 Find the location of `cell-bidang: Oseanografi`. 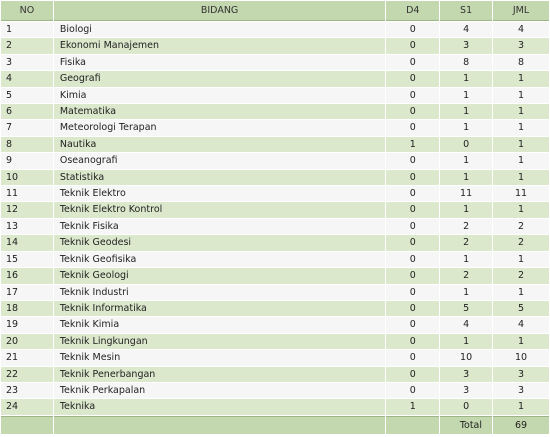

cell-bidang: Oseanografi is located at coordinates (219, 161).